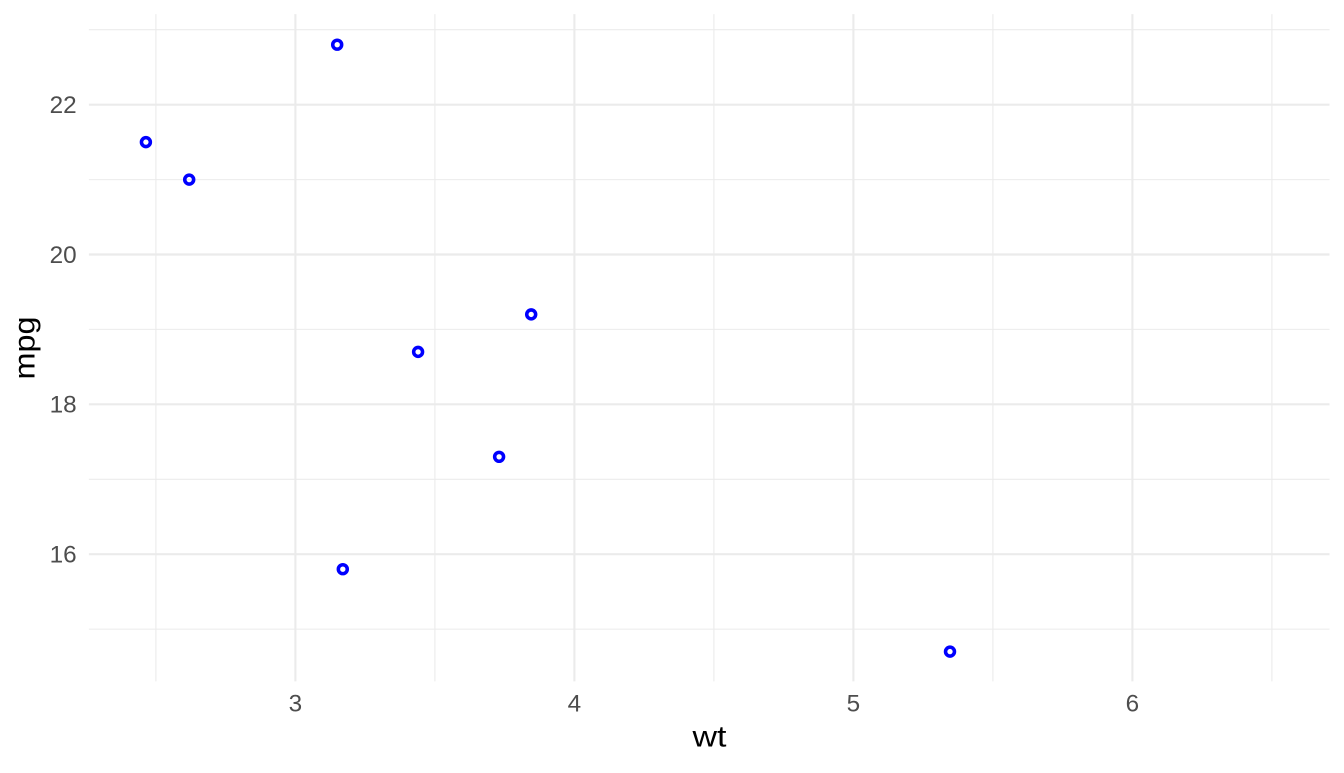 This screenshot has height=773, width=1344. I want to click on svg-text: 5, so click(854, 703).